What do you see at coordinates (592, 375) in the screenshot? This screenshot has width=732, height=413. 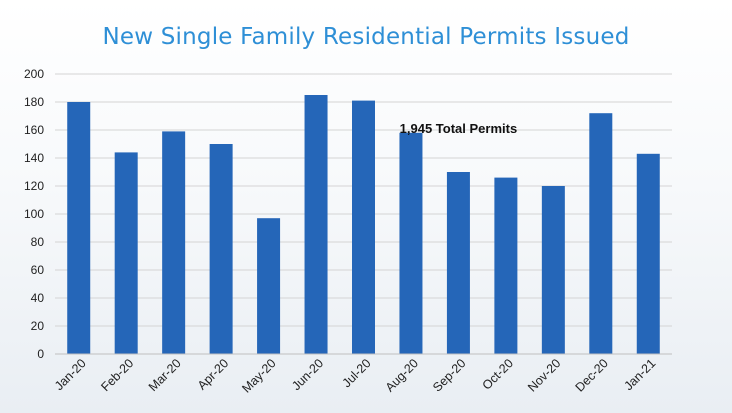 I see `x-tick-label: Dec-20` at bounding box center [592, 375].